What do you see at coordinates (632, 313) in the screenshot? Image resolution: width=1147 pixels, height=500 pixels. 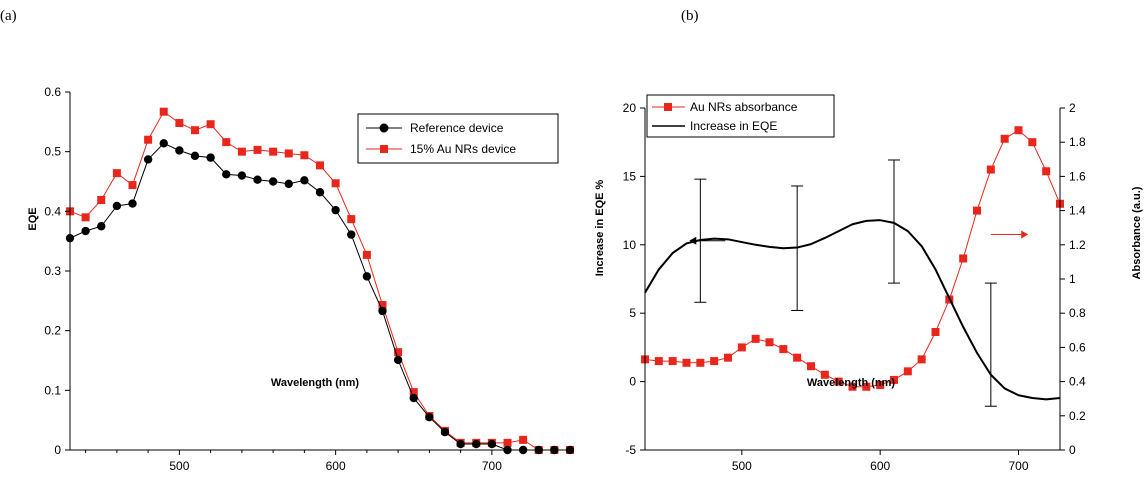 I see `chart-b-ytick-label: 5` at bounding box center [632, 313].